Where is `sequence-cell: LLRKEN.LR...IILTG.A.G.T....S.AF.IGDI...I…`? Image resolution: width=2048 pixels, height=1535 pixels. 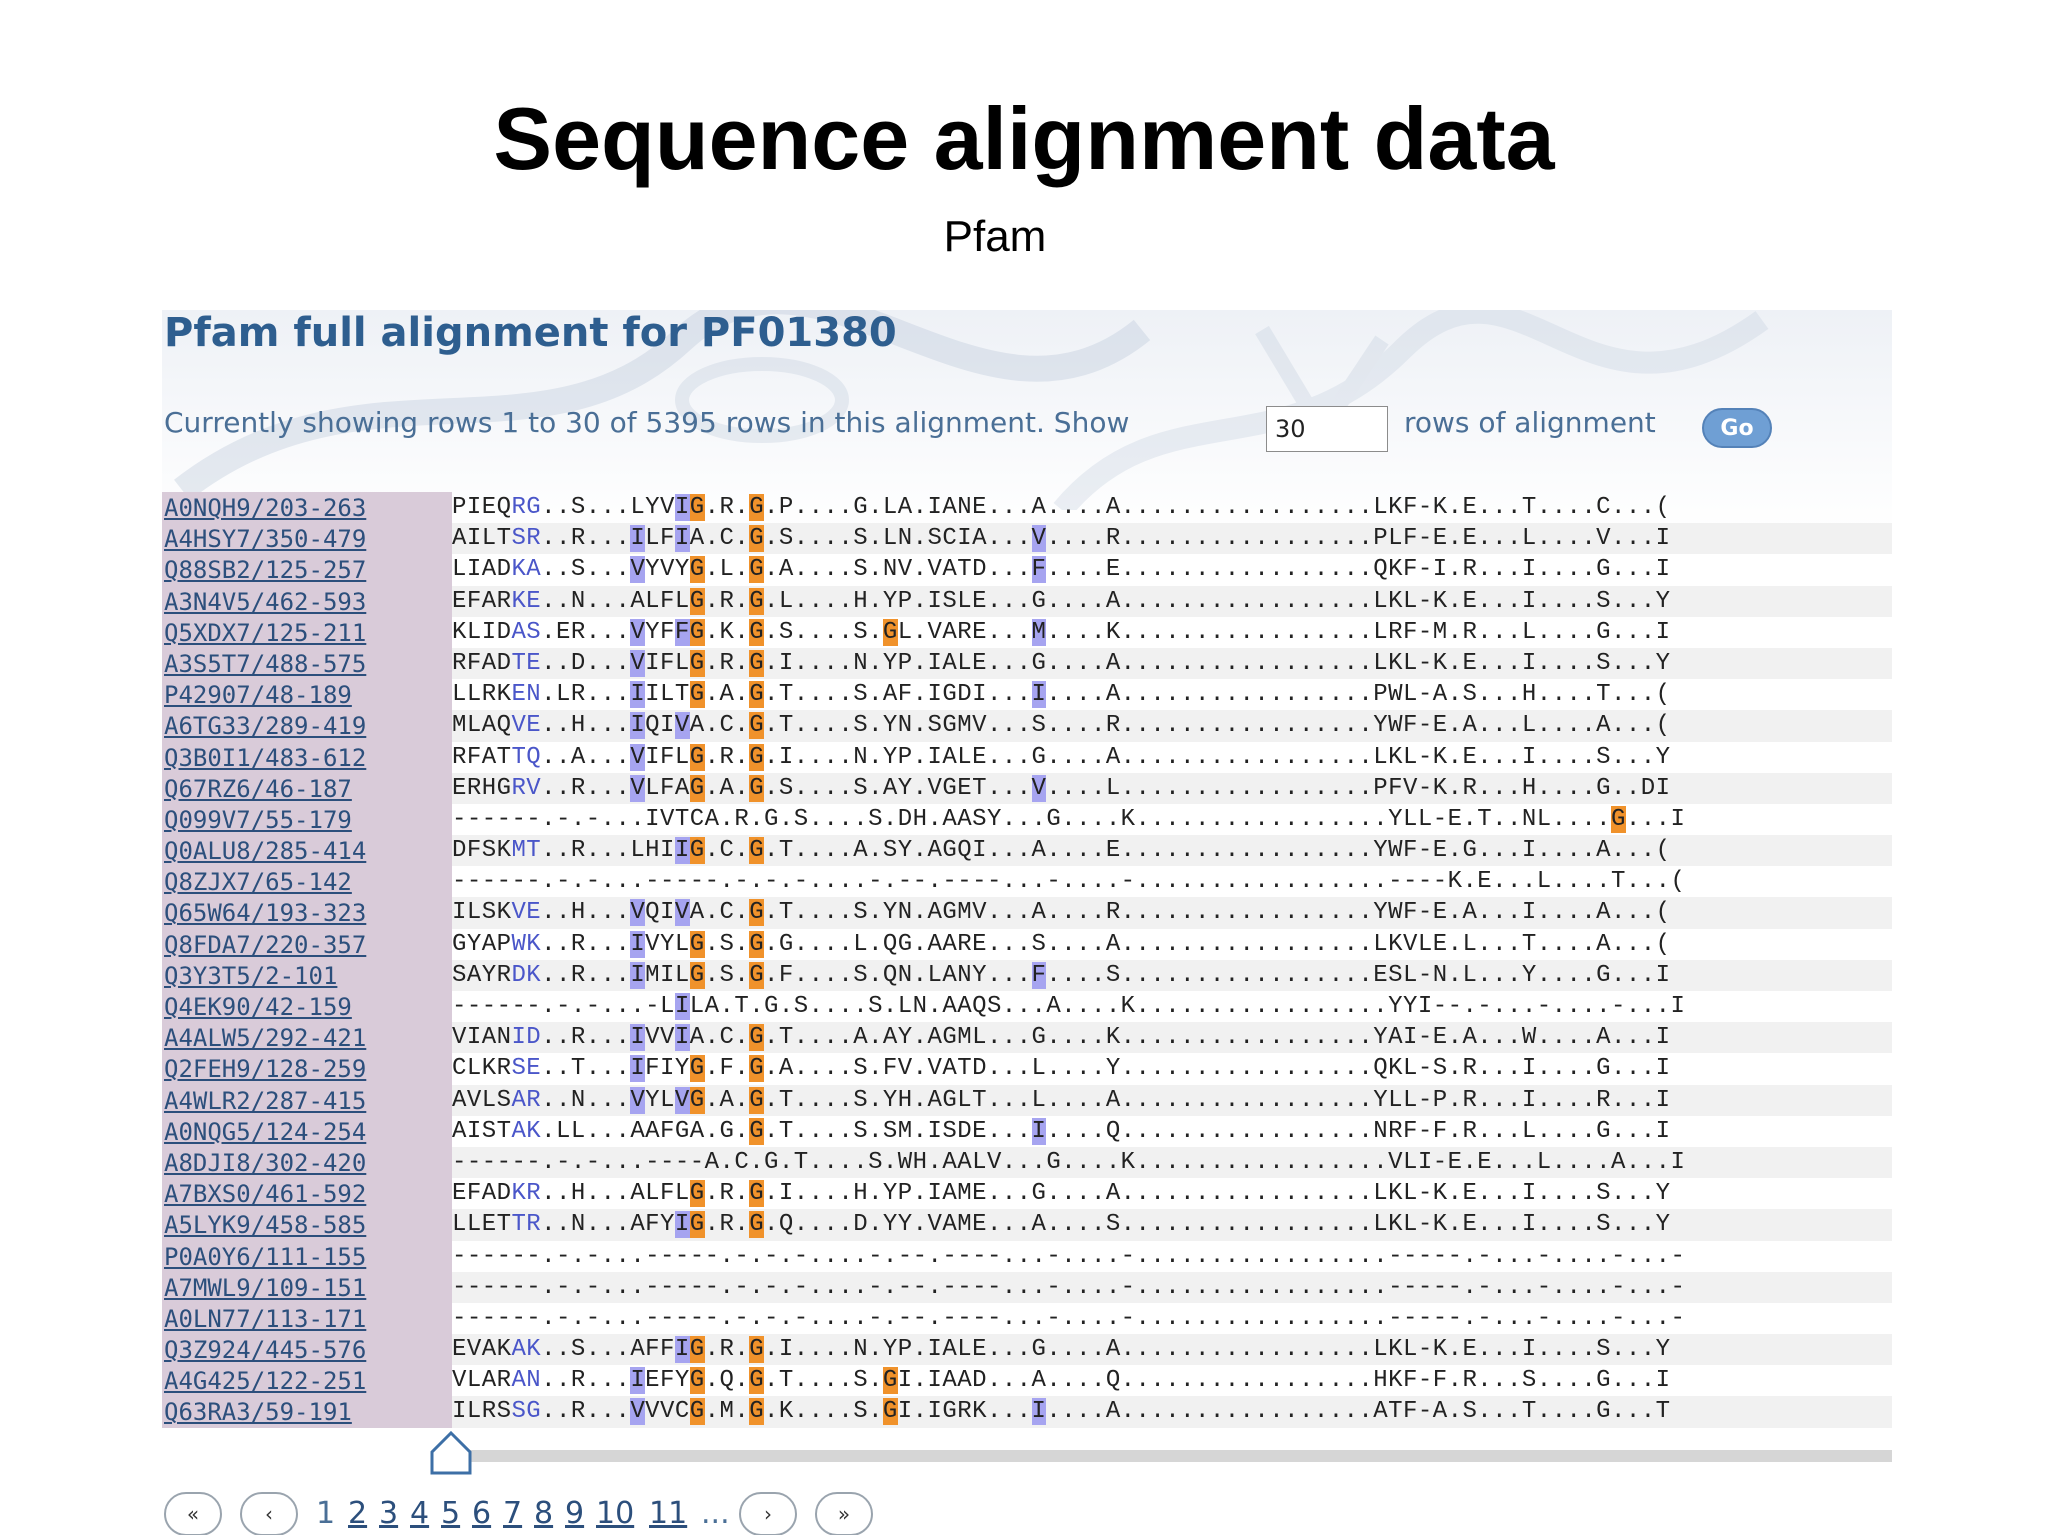 sequence-cell: LLRKEN.LR...IILTG.A.G.T....S.AF.IGDI...I… is located at coordinates (1061, 695).